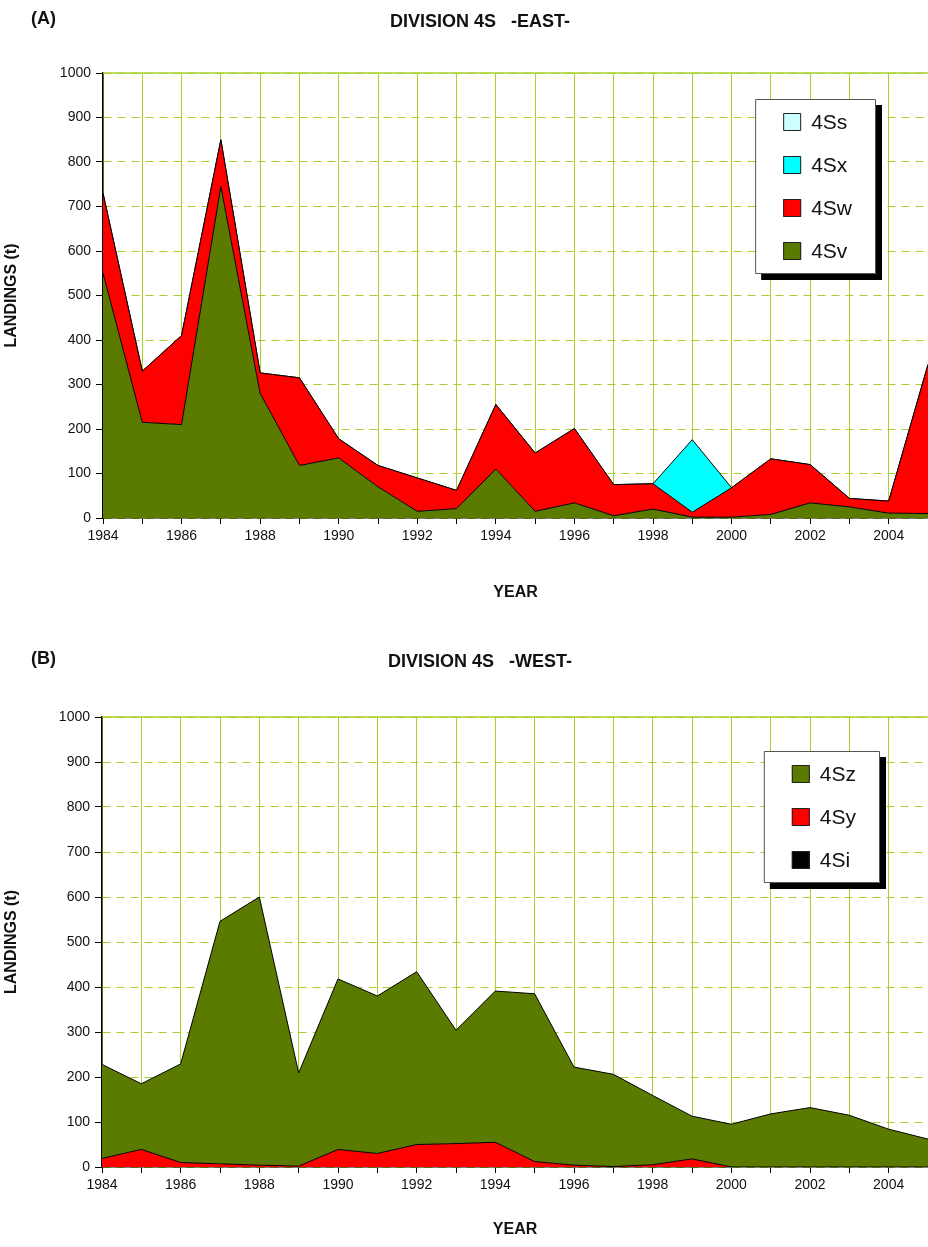 Image resolution: width=928 pixels, height=1247 pixels. What do you see at coordinates (832, 207) in the screenshot?
I see `legend-label: 4Sw` at bounding box center [832, 207].